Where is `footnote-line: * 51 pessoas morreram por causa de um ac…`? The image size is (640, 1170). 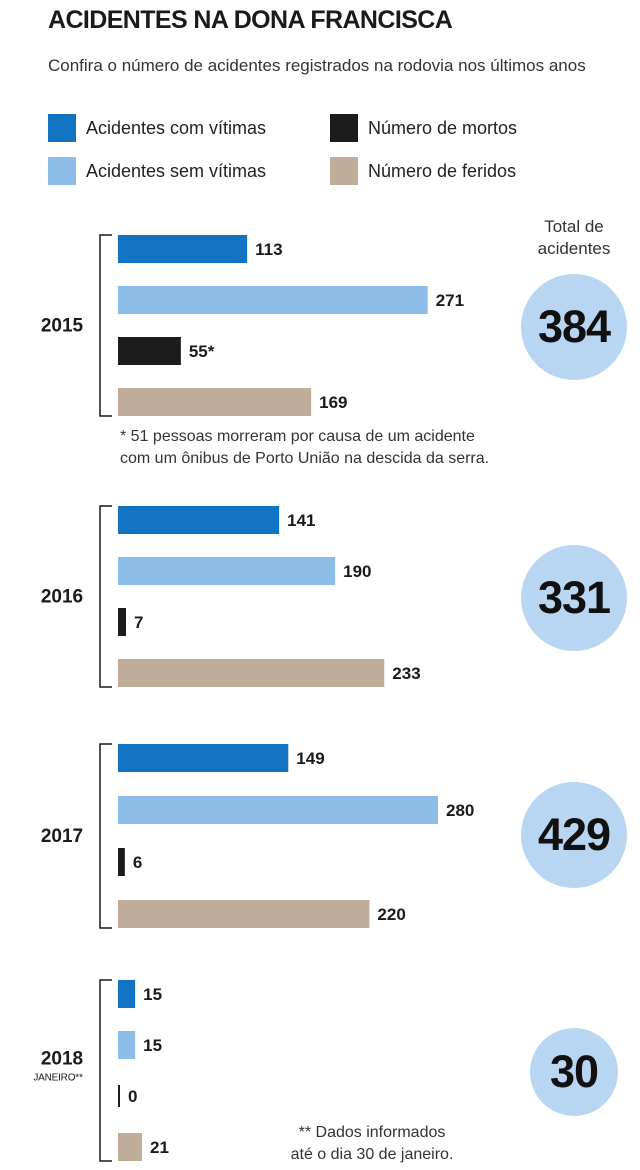 footnote-line: * 51 pessoas morreram por causa de um ac… is located at coordinates (297, 436).